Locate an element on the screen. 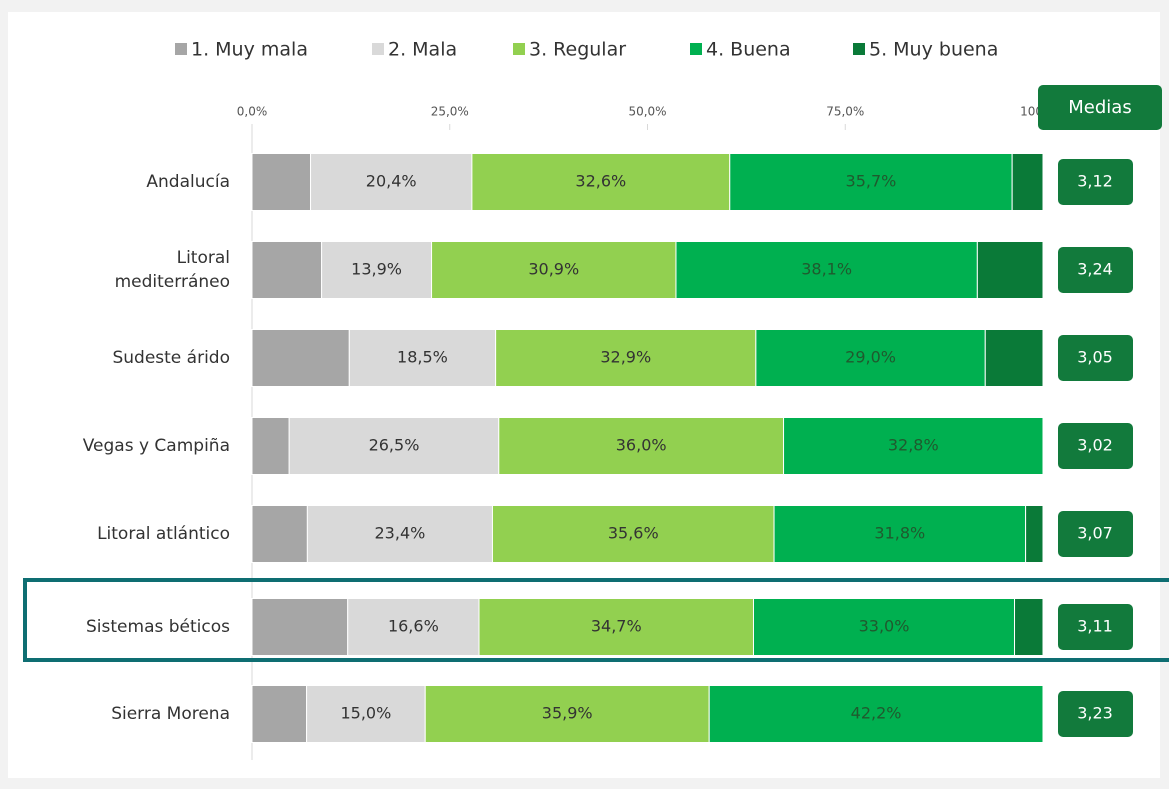 The width and height of the screenshot is (1169, 789). data-label: 23,4% is located at coordinates (400, 533).